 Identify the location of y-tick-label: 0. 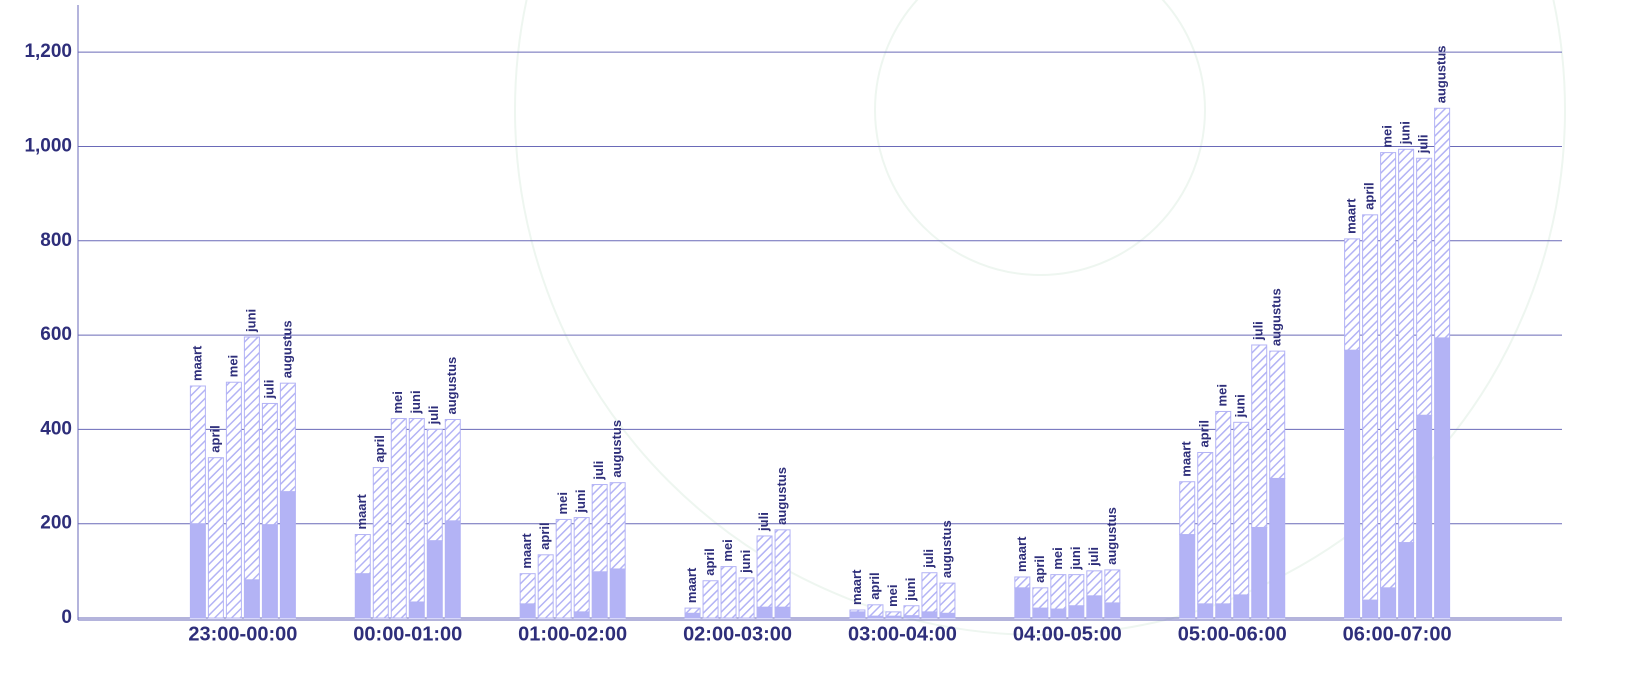
(66, 617).